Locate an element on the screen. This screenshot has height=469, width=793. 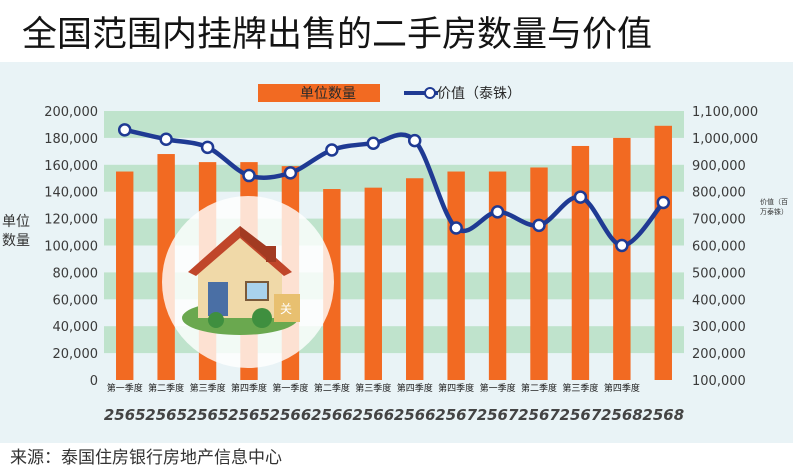
y-tick-label: 200,000 is located at coordinates (71, 112).